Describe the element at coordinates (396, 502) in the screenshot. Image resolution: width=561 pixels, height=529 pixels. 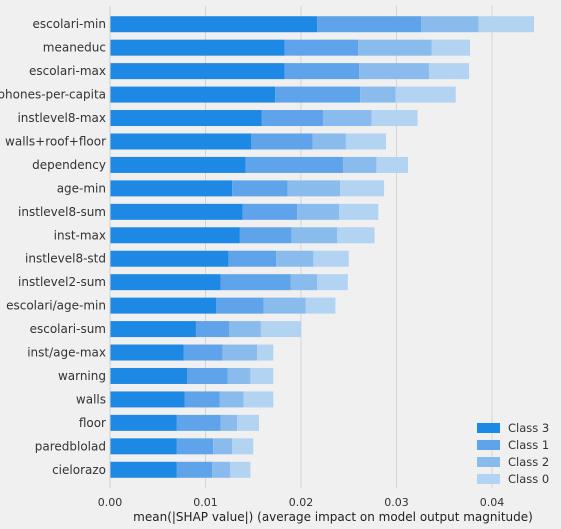
I see `x-tick-label: 0.03` at that location.